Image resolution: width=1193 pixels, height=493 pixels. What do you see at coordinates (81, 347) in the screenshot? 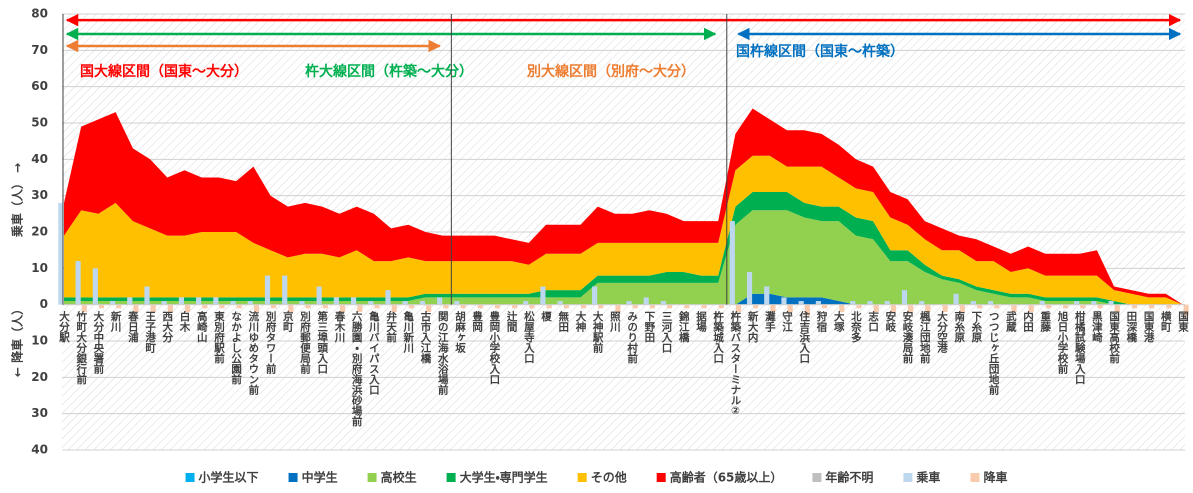
I see `x-tick-label: 竹町大分銀行前` at bounding box center [81, 347].